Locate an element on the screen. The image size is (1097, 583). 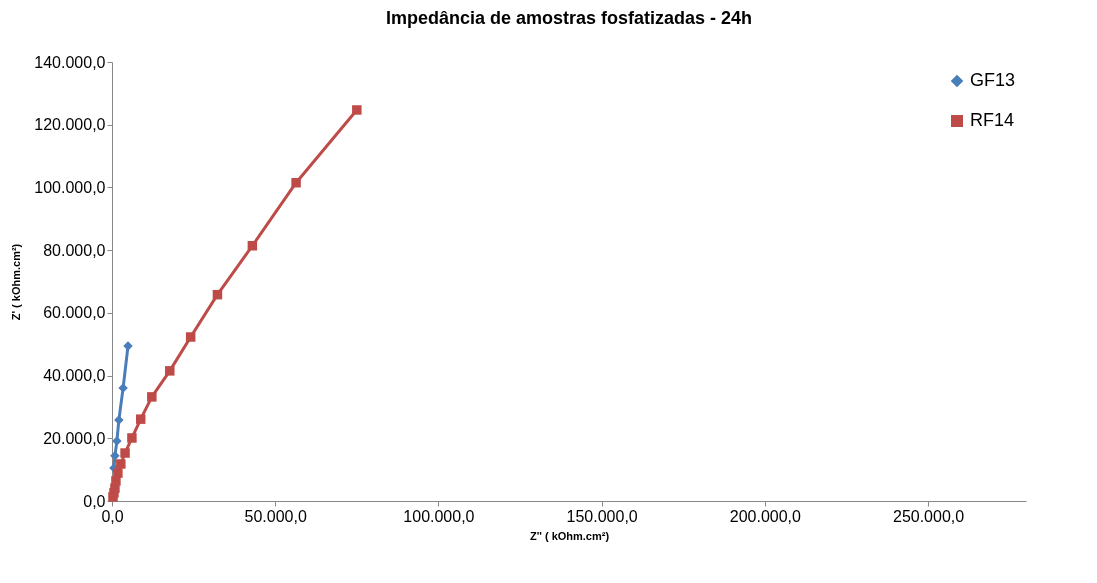
x-tick-label: 50.000,0 is located at coordinates (275, 516).